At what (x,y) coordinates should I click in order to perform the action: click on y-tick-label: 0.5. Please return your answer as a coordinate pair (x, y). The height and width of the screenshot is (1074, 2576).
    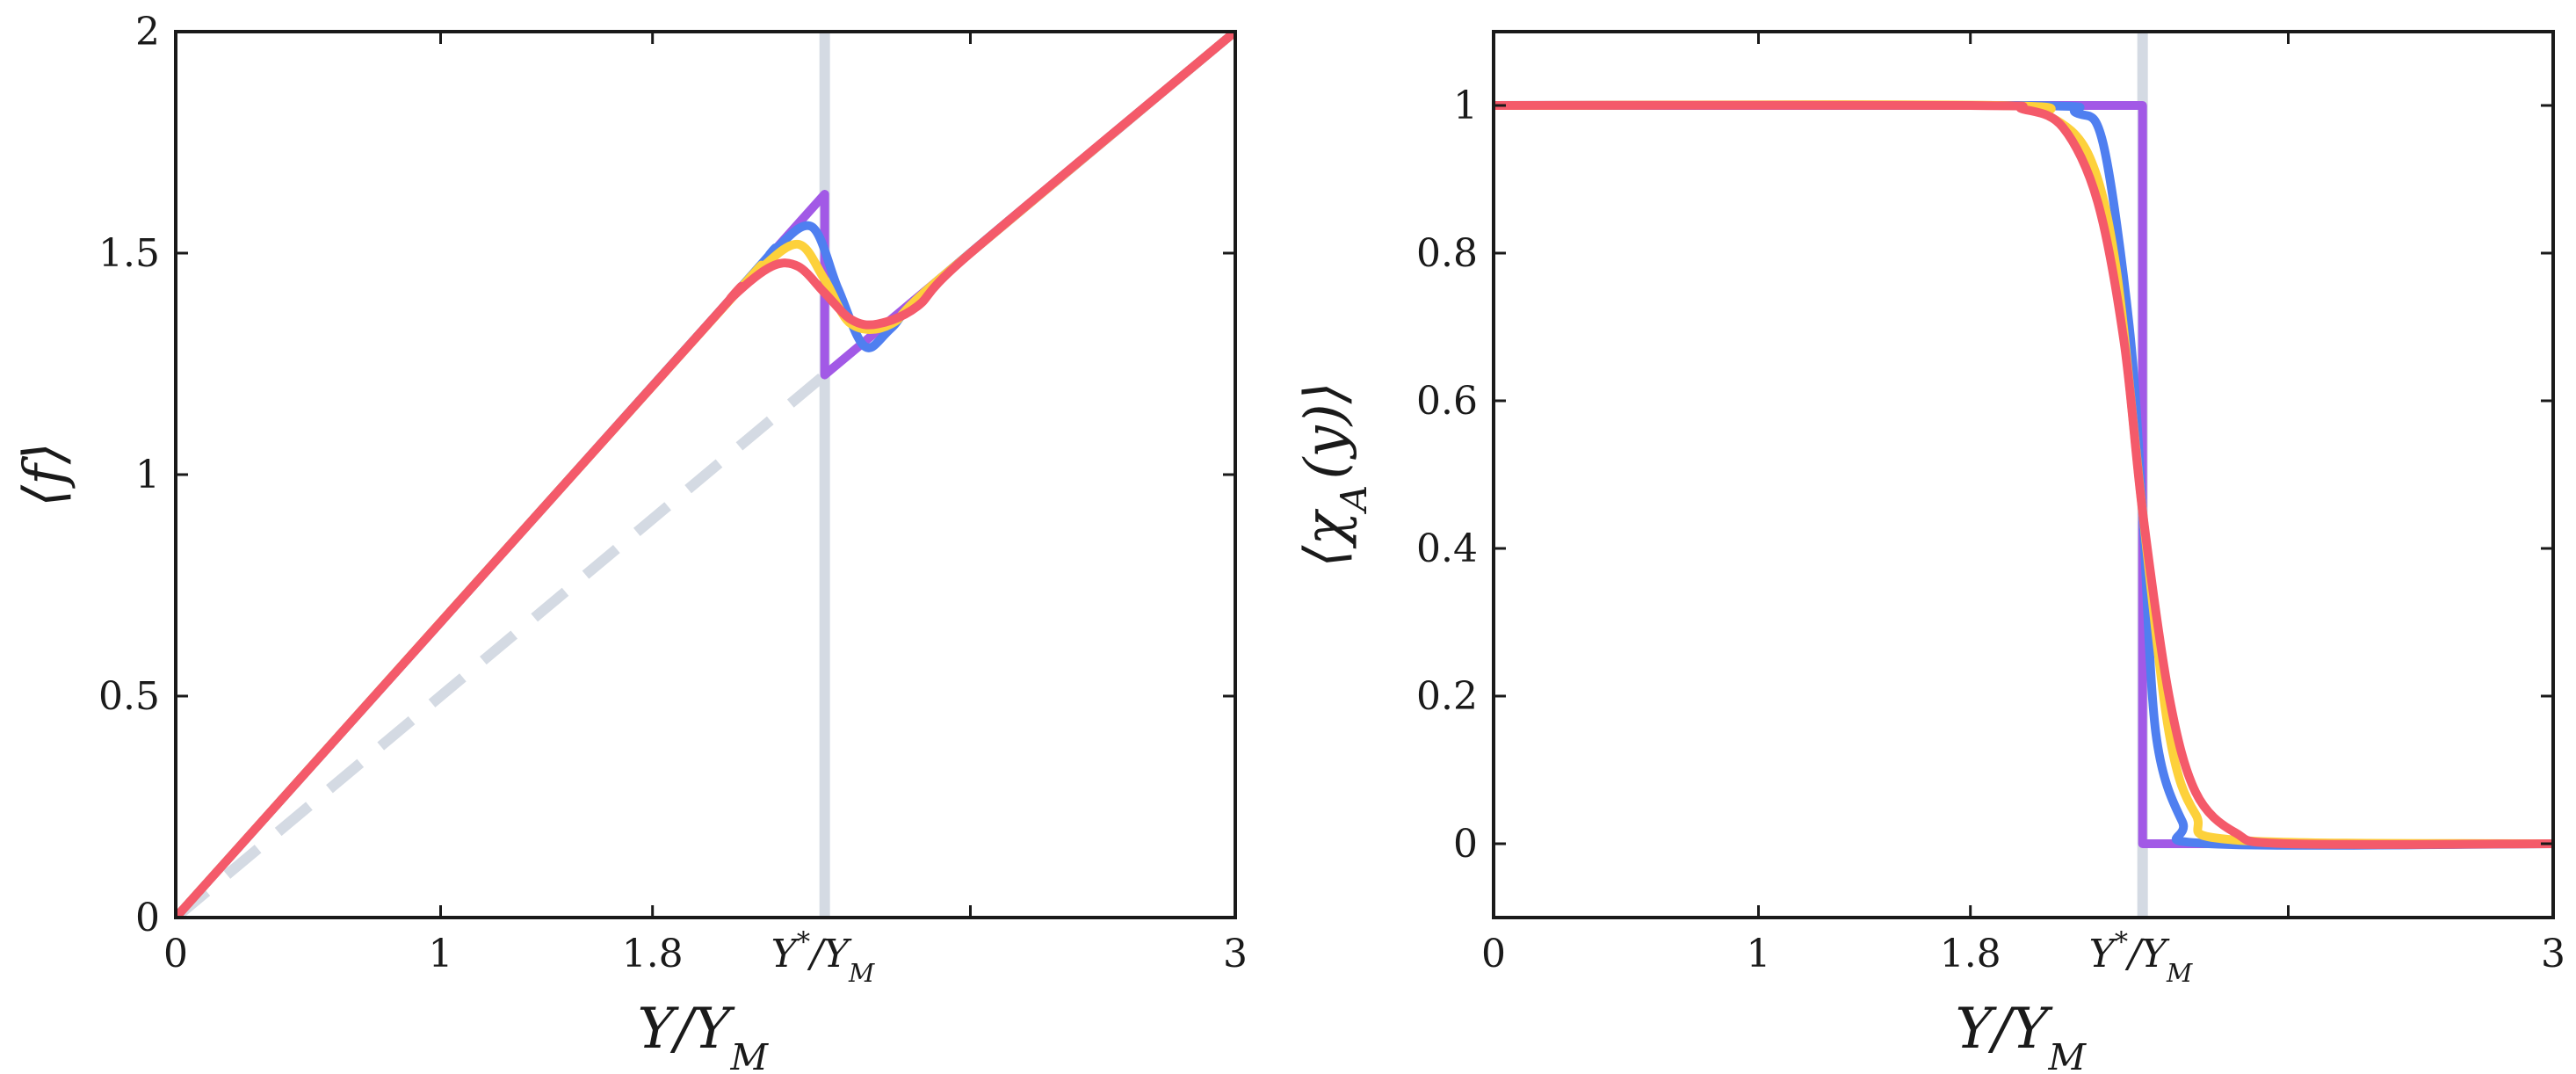
    Looking at the image, I should click on (129, 696).